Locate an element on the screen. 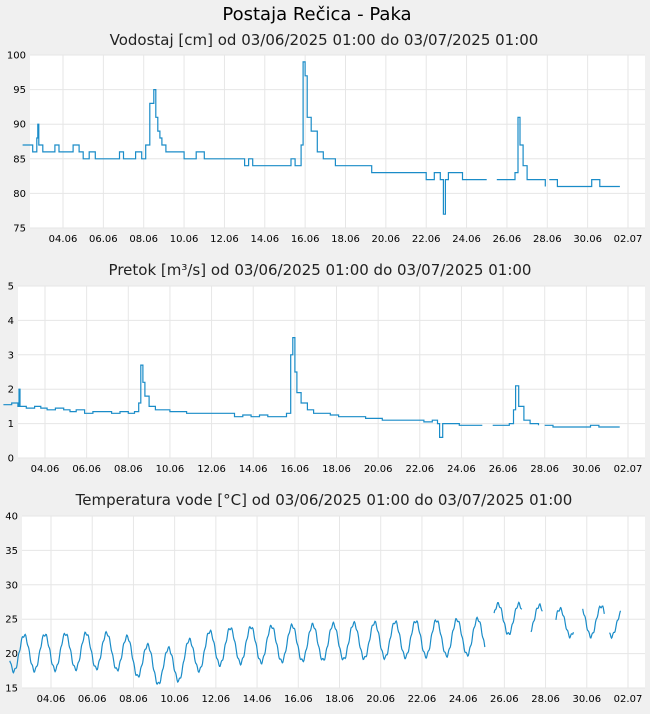 The image size is (650, 714). y-tick-label: 95 is located at coordinates (19, 90).